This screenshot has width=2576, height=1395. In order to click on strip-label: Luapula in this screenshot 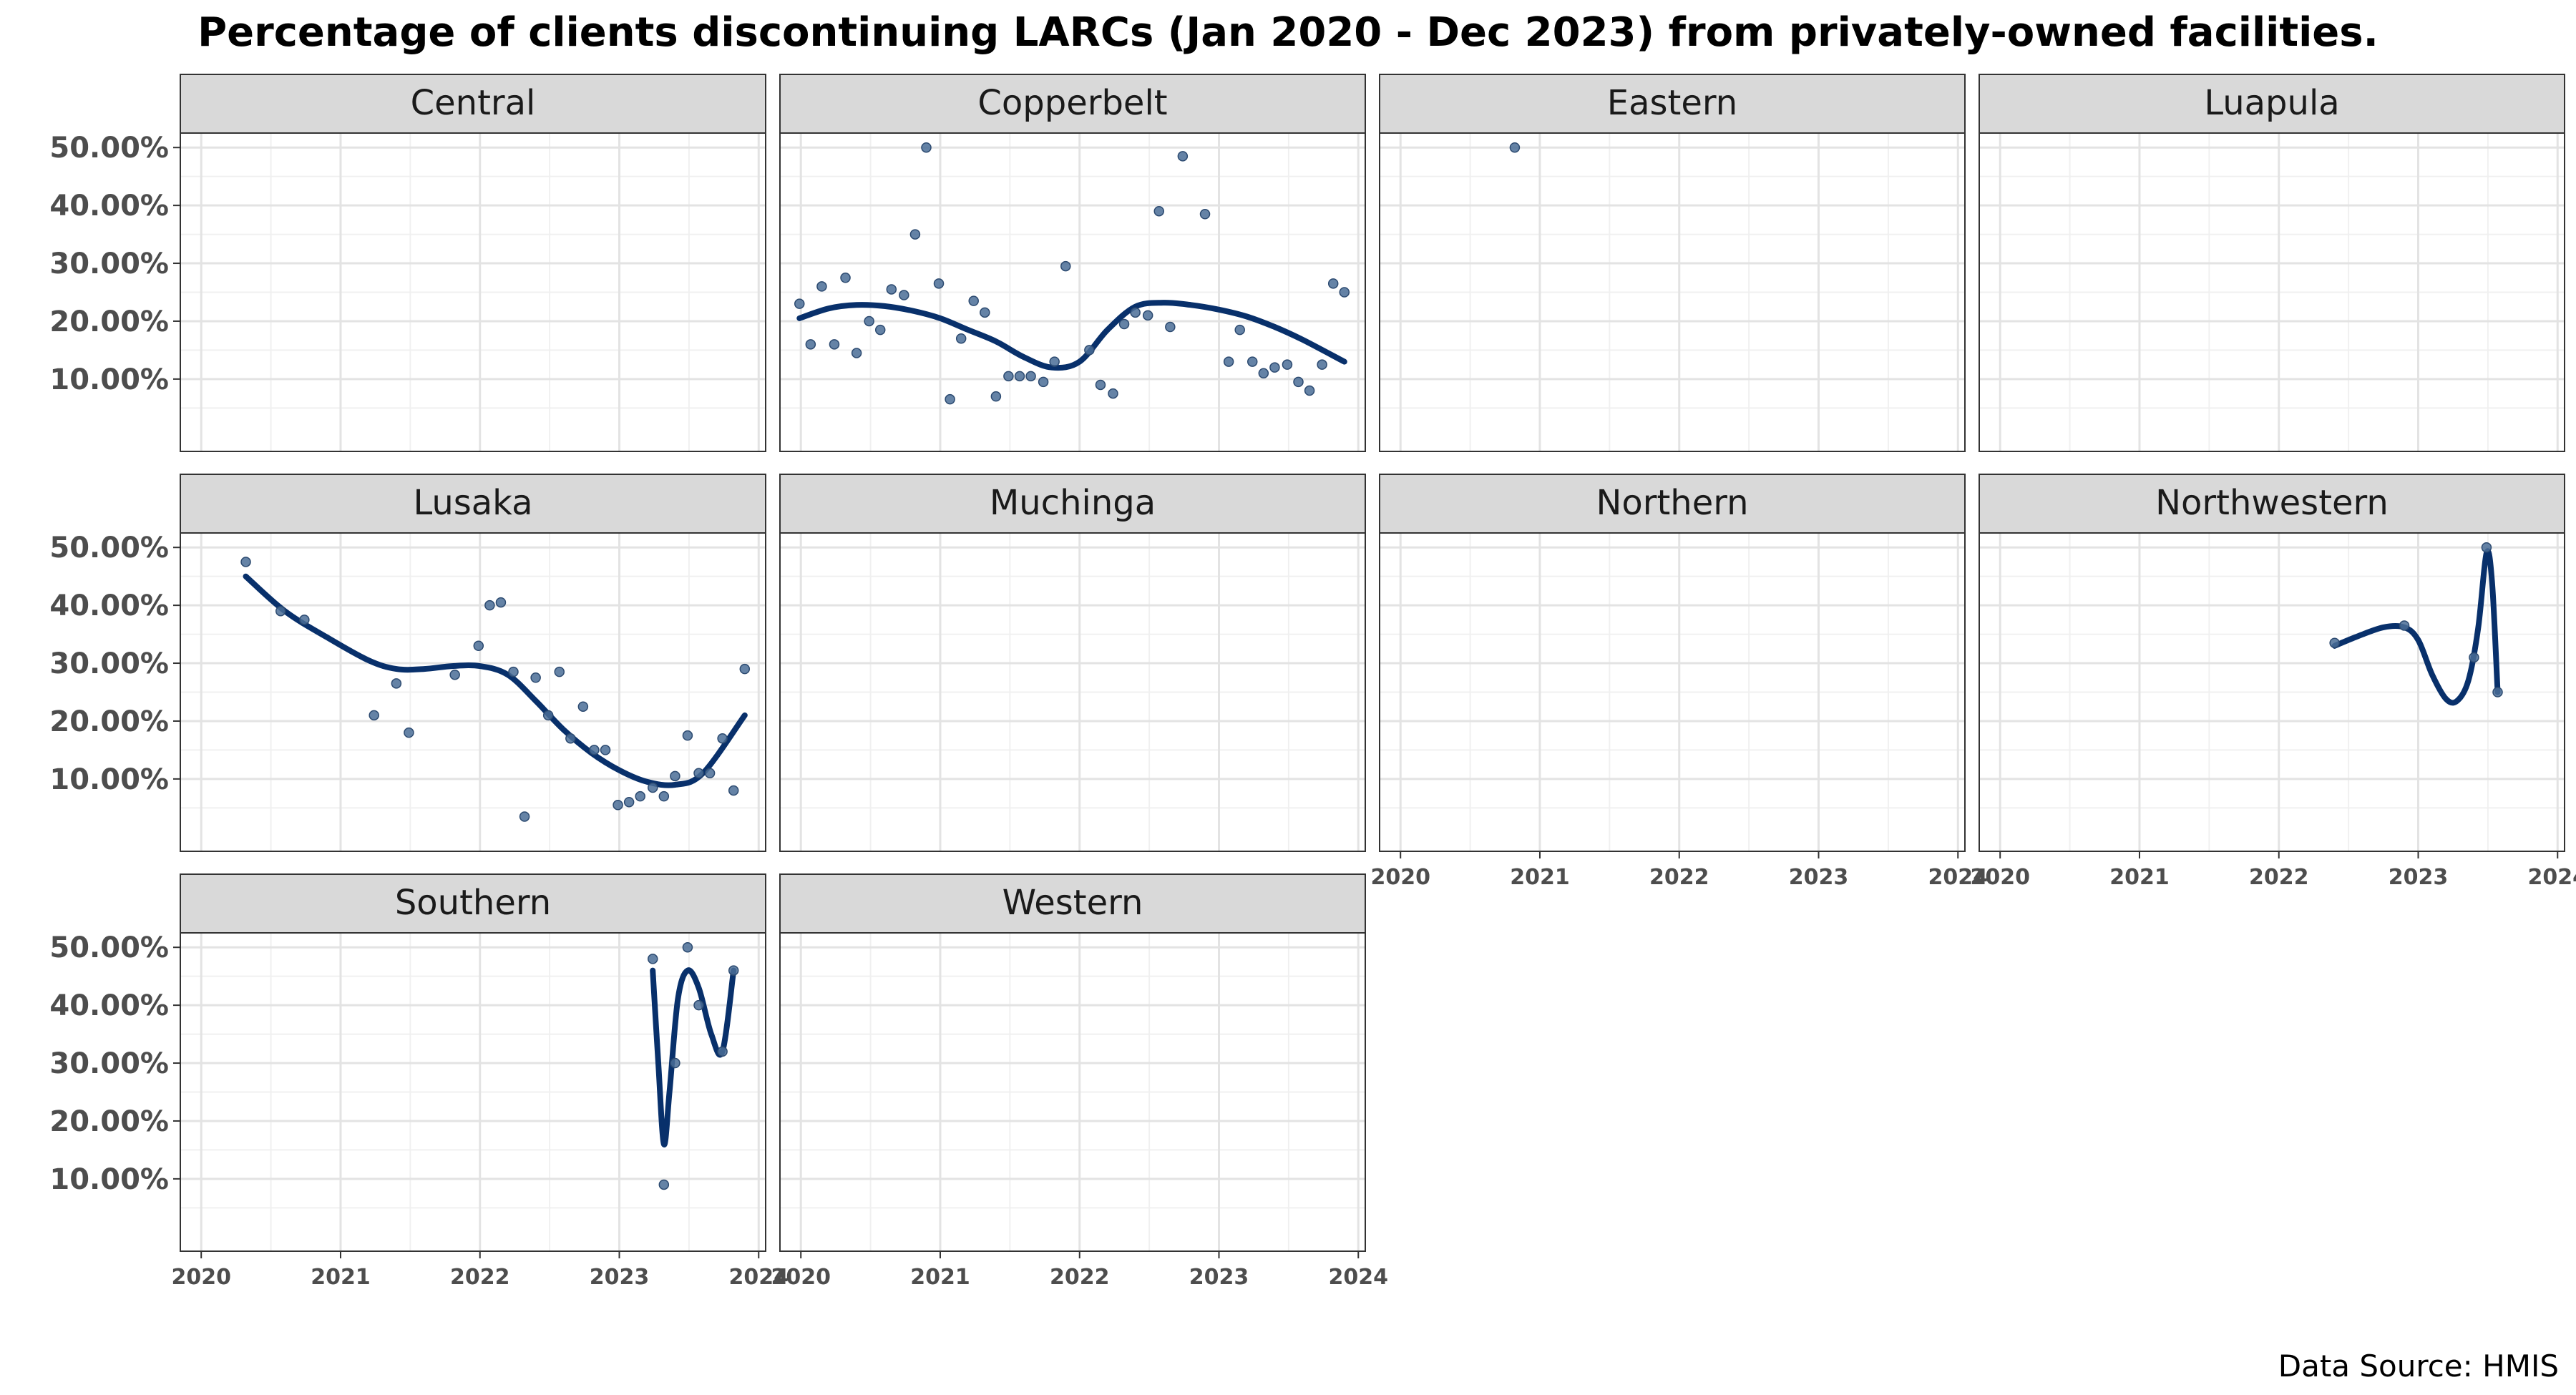, I will do `click(2271, 103)`.